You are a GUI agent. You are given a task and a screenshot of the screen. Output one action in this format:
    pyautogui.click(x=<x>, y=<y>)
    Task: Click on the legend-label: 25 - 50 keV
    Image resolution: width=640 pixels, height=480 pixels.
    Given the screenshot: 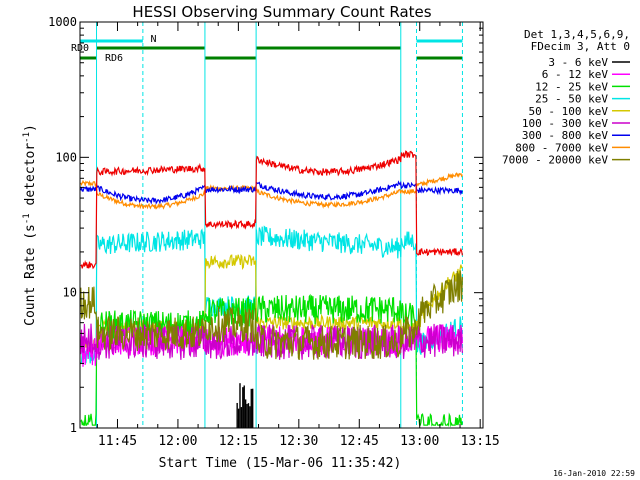 What is the action you would take?
    pyautogui.click(x=571, y=99)
    